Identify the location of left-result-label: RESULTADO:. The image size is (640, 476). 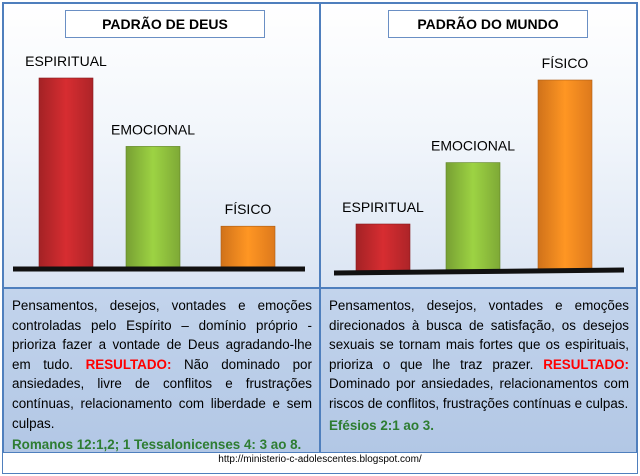
(128, 364).